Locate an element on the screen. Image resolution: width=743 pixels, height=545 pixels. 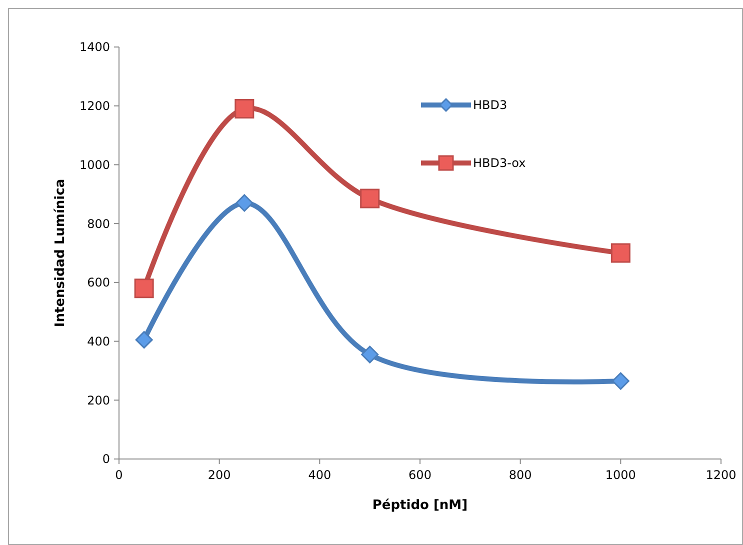
y-tick-label: 1000 is located at coordinates (94, 165).